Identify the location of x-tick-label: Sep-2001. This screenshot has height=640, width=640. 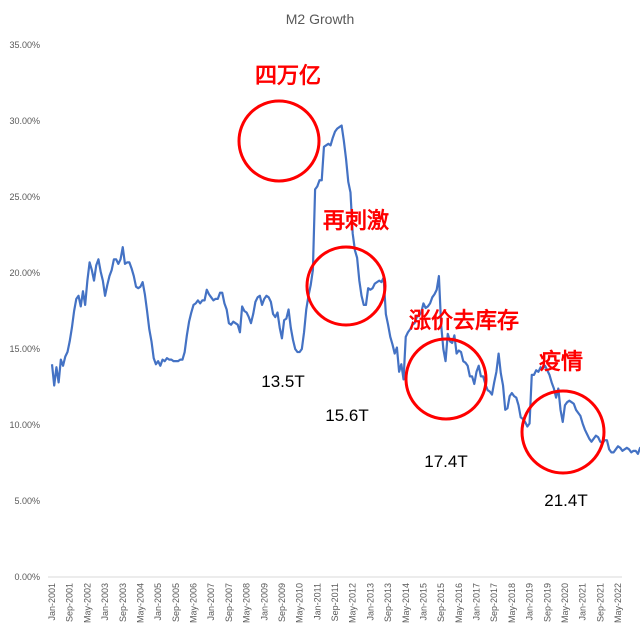
(70, 602).